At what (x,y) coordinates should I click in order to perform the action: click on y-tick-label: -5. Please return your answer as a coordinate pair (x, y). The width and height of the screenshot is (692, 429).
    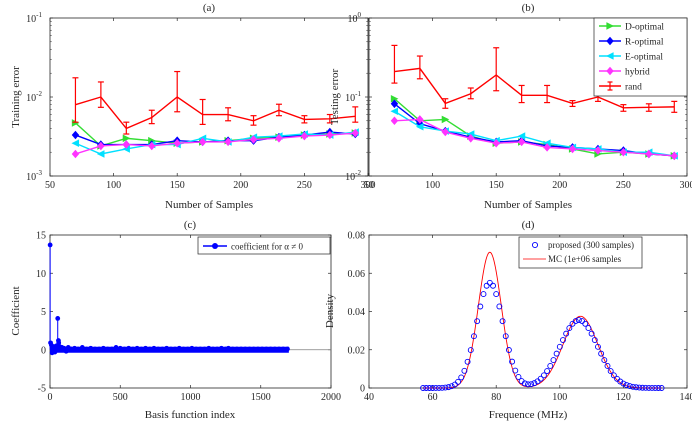
    Looking at the image, I should click on (42, 389).